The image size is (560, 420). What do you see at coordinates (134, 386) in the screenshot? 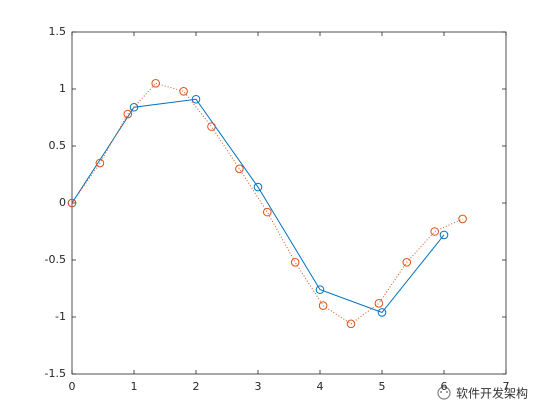
I see `x-tick-label: 1` at bounding box center [134, 386].